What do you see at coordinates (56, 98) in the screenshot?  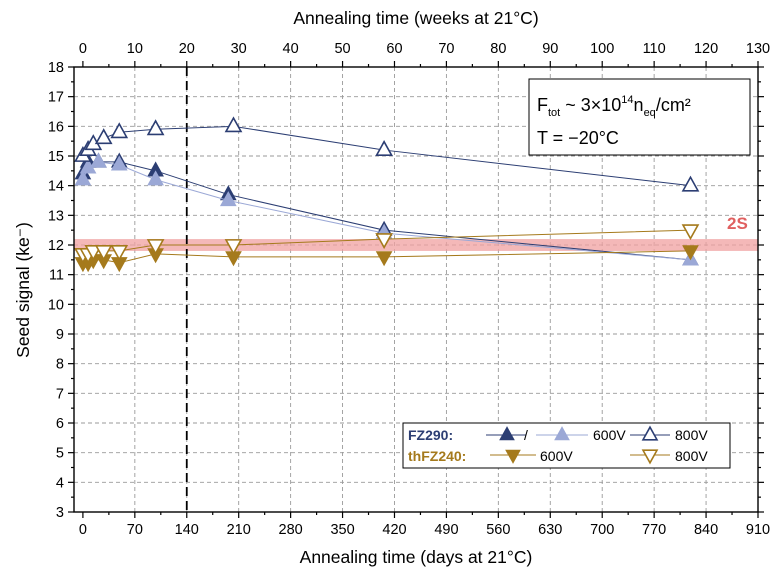 I see `y-tick-label: 17` at bounding box center [56, 98].